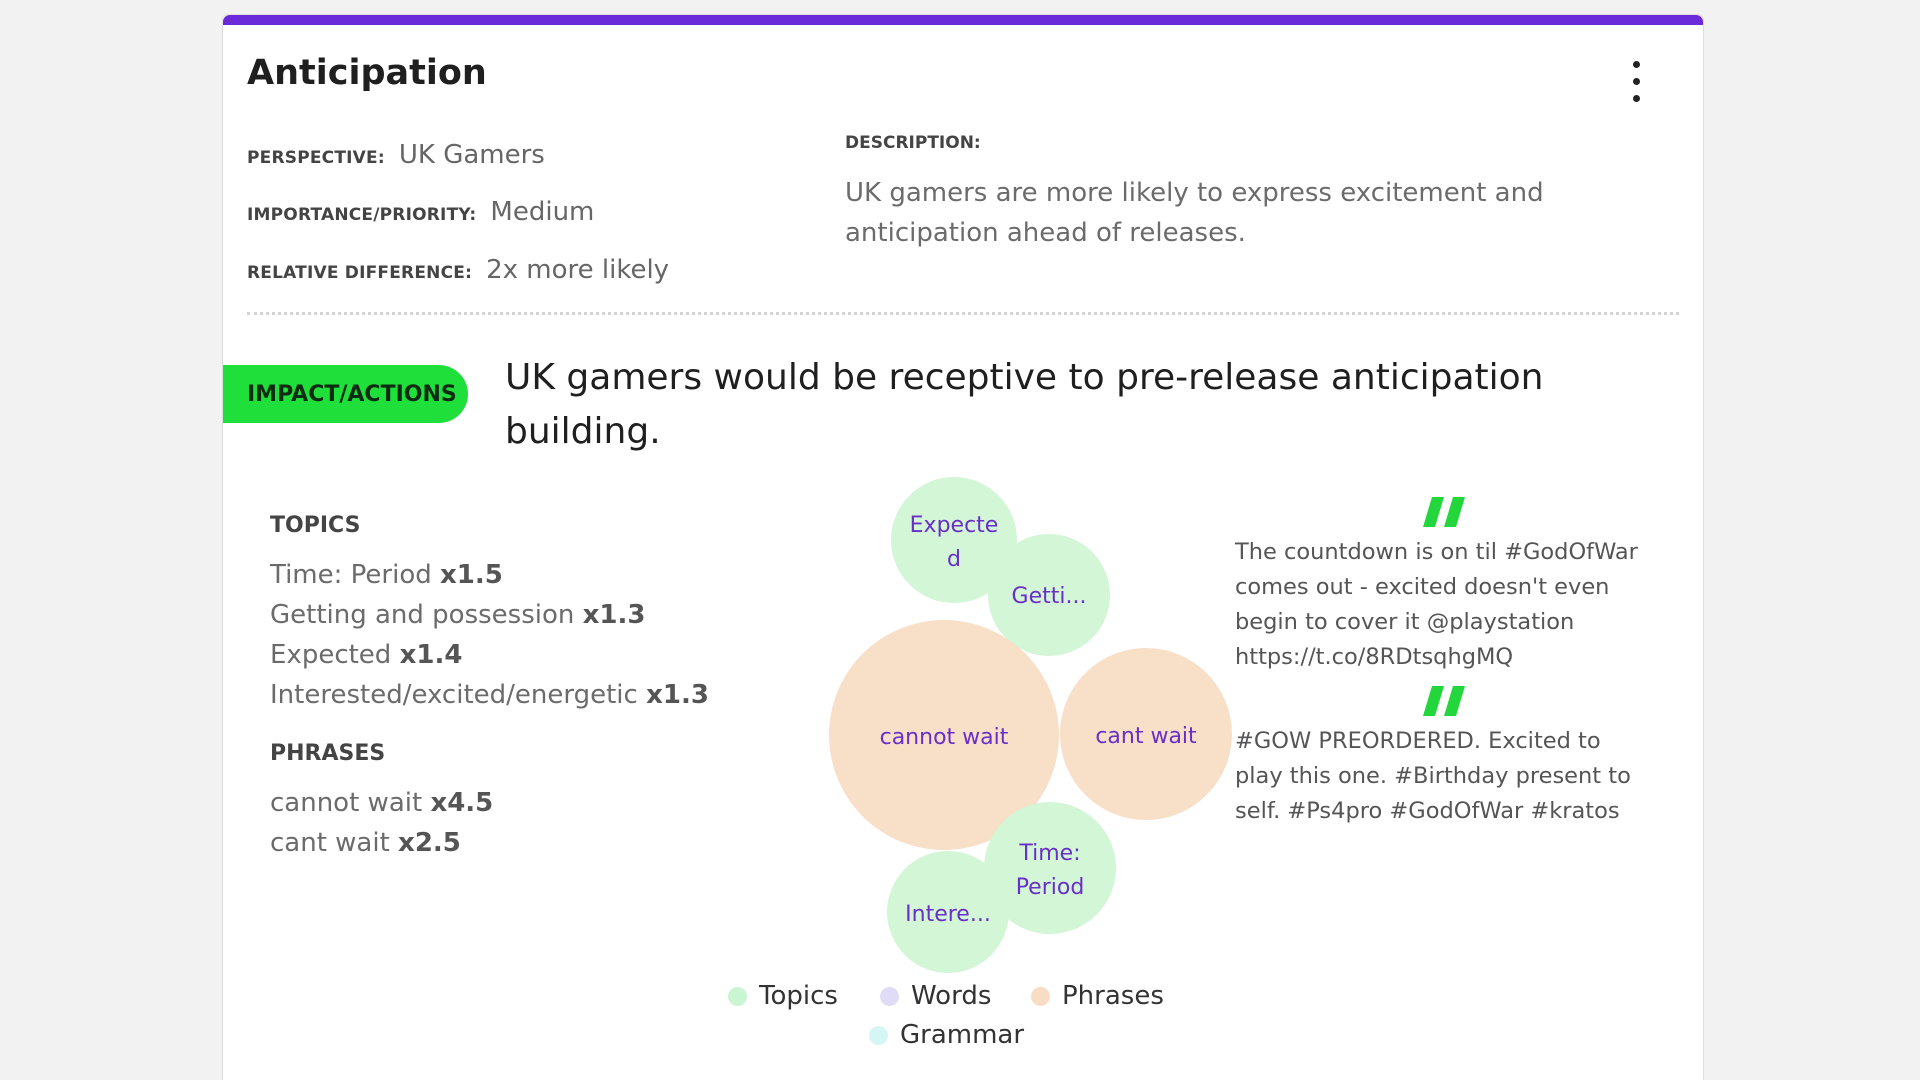  I want to click on impact-actions-badge: IMPACT/ACTIONS, so click(345, 394).